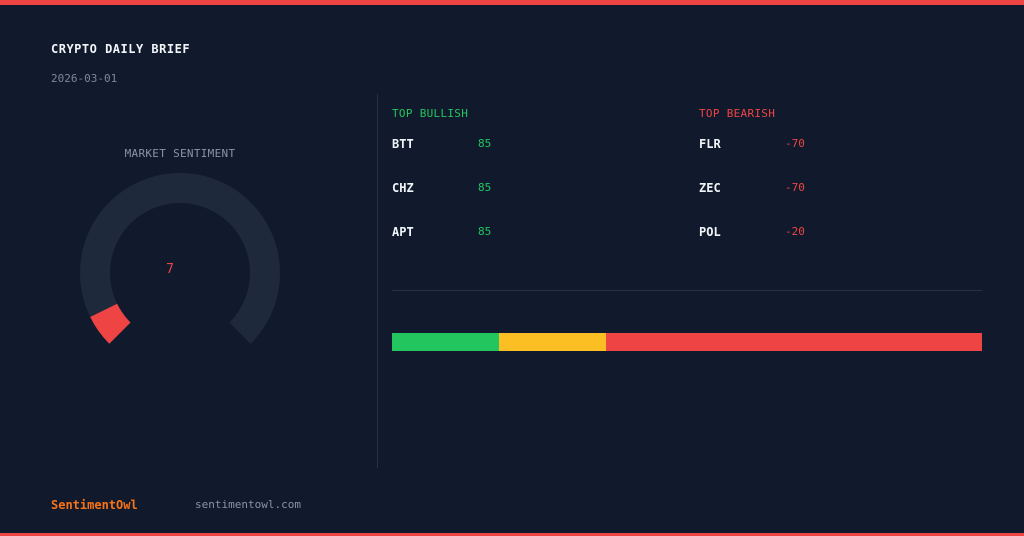 The height and width of the screenshot is (536, 1024). What do you see at coordinates (710, 144) in the screenshot?
I see `bearish-symbol: FLR` at bounding box center [710, 144].